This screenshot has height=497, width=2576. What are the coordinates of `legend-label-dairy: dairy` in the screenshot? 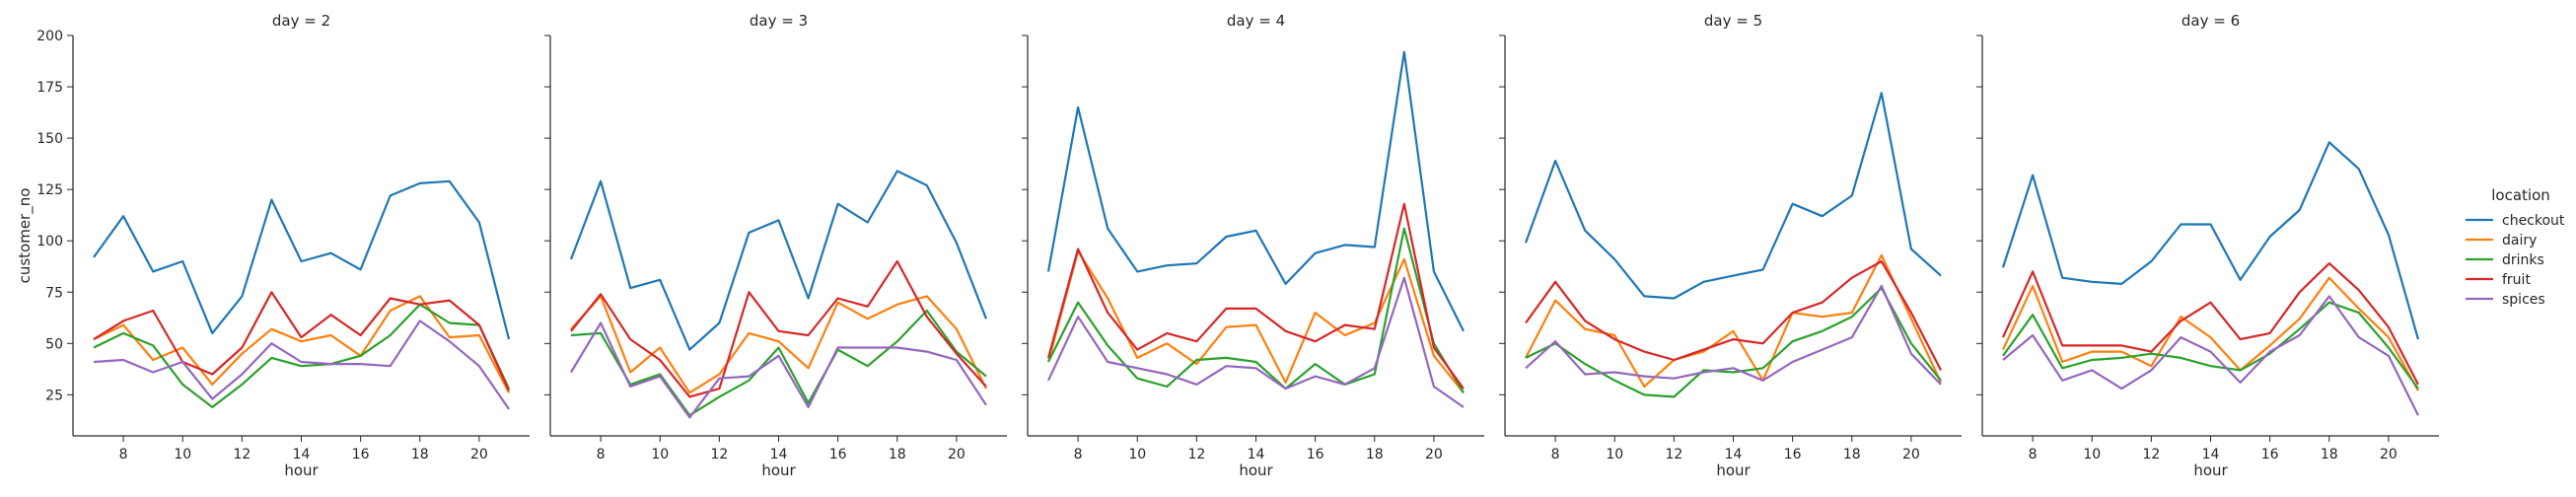 It's located at (2519, 240).